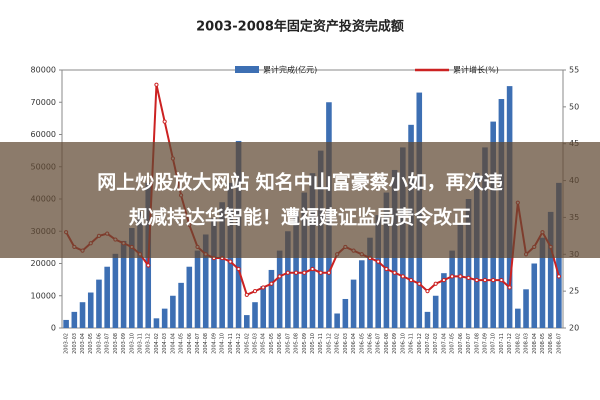 The width and height of the screenshot is (600, 400). What do you see at coordinates (535, 343) in the screenshot?
I see `x-tick-label: 2008-04` at bounding box center [535, 343].